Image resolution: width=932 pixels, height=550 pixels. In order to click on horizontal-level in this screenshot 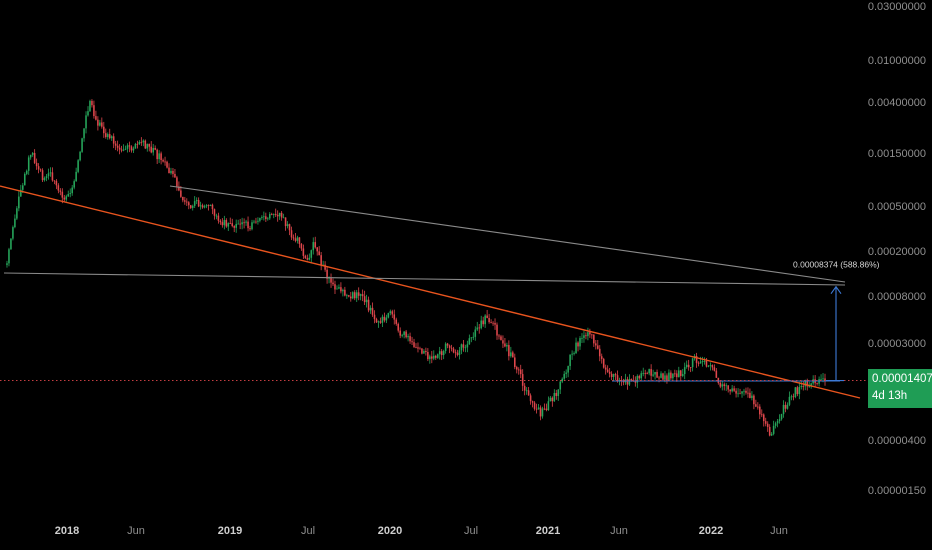, I will do `click(424, 279)`.